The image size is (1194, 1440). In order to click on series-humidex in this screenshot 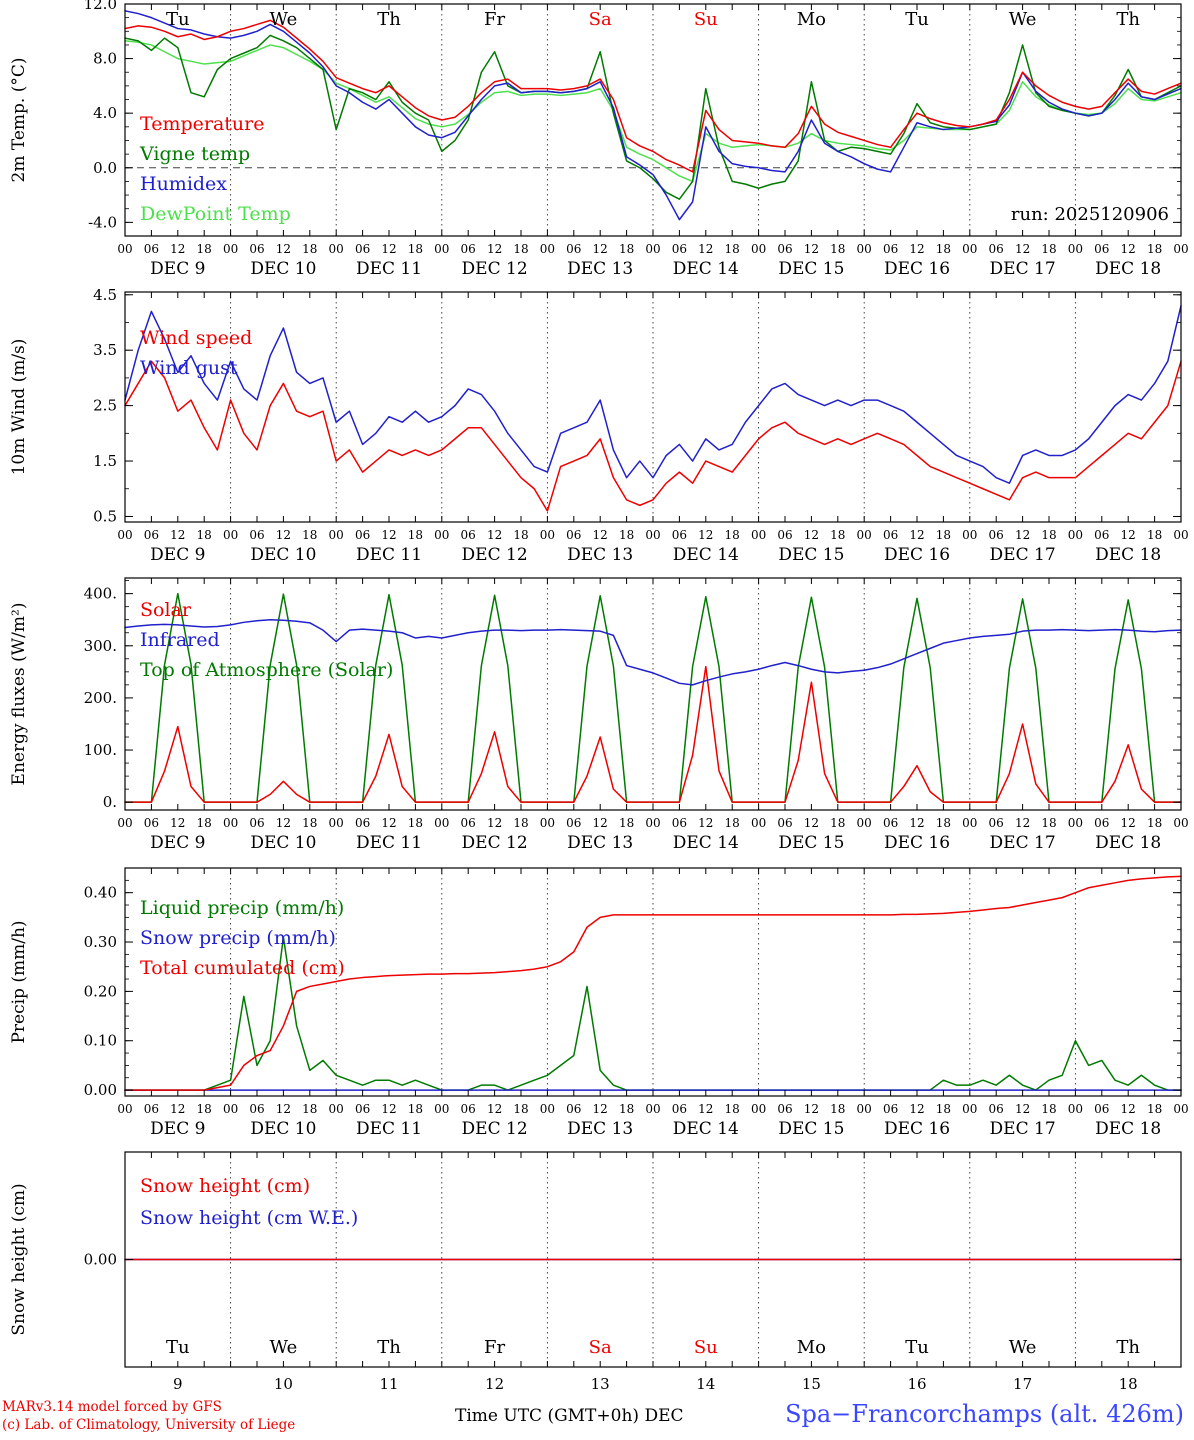, I will do `click(653, 115)`.